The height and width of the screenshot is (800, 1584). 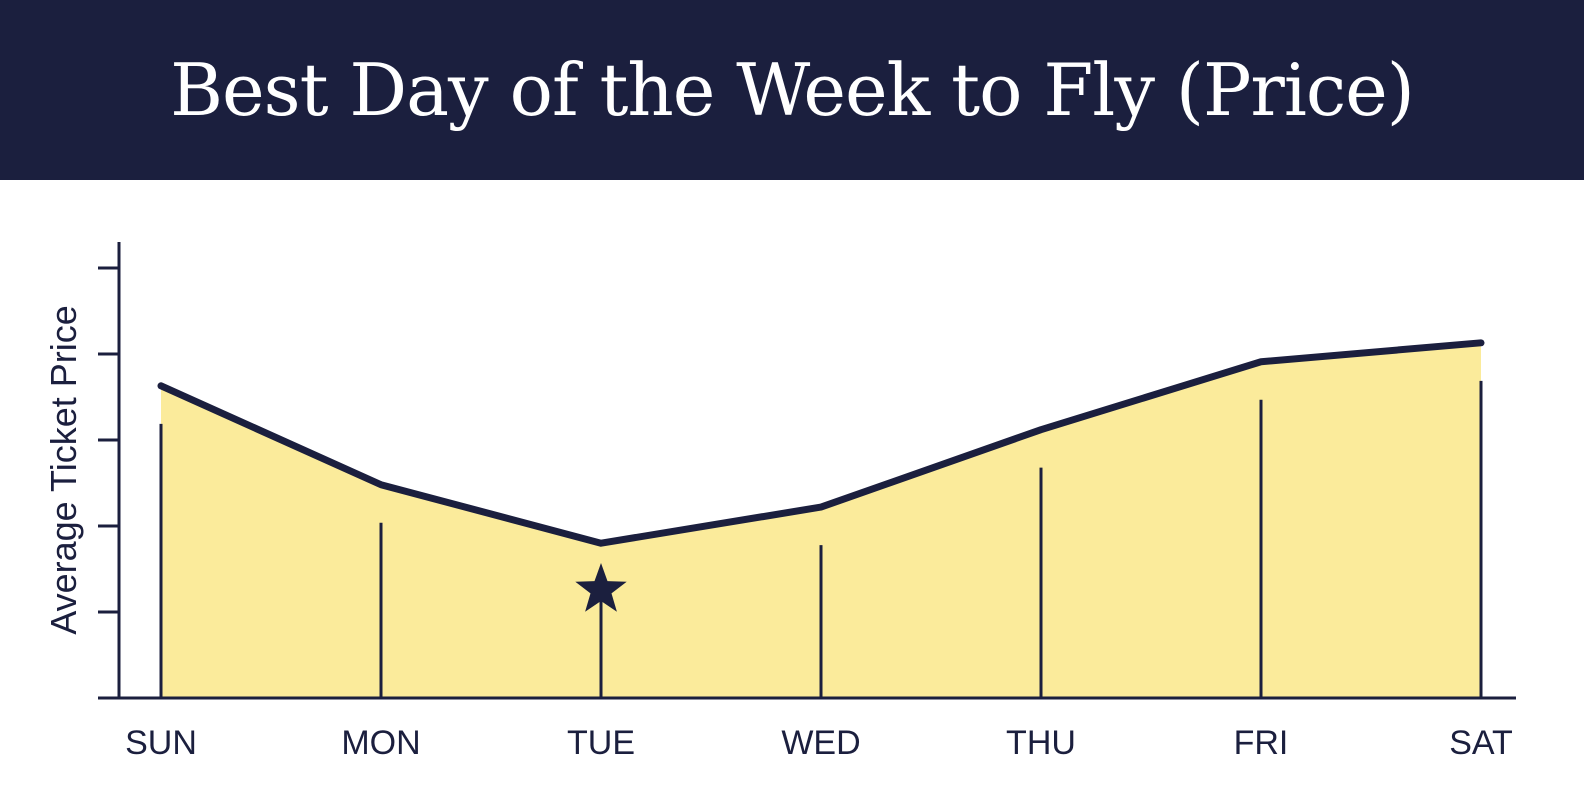 I want to click on x-tick-label: TUE, so click(x=601, y=743).